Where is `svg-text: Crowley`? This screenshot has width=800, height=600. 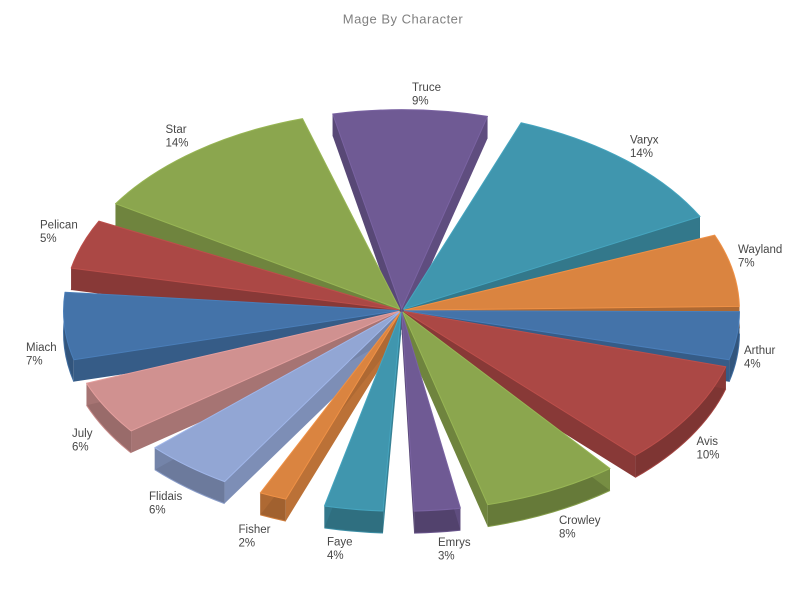 svg-text: Crowley is located at coordinates (580, 521).